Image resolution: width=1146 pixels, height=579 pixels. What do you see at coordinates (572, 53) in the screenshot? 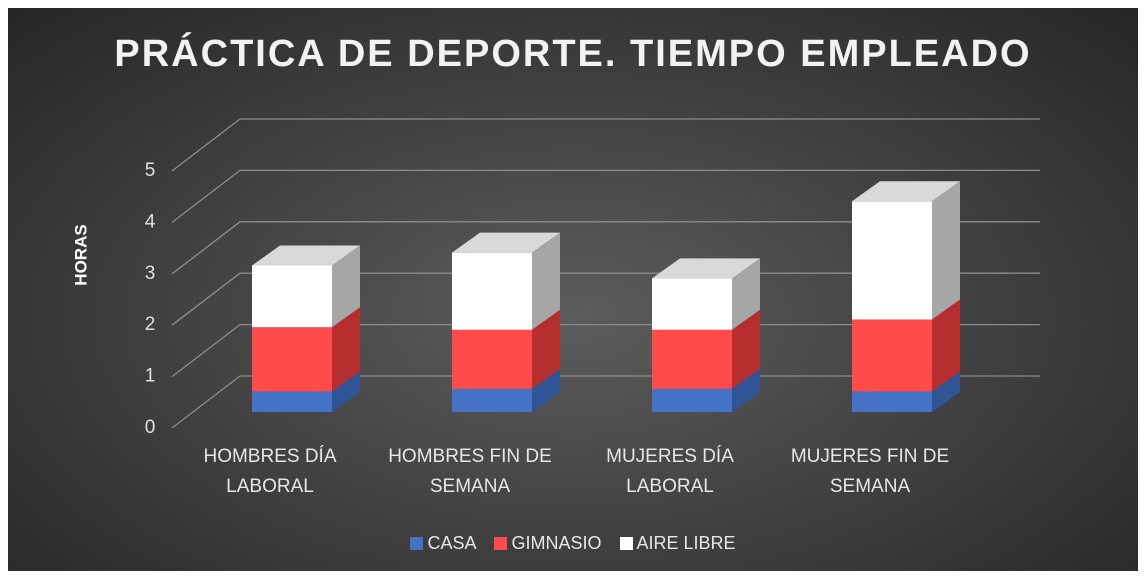
I see `chart-title: PRÁCTICA DE DEPORTE. TIEMPO EMPLEADO` at bounding box center [572, 53].